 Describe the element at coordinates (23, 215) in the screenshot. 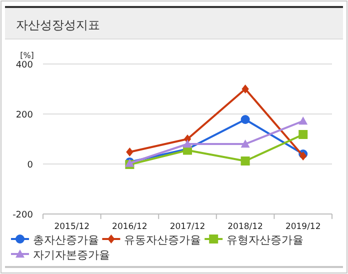

I see `y-tick-label: -200` at that location.